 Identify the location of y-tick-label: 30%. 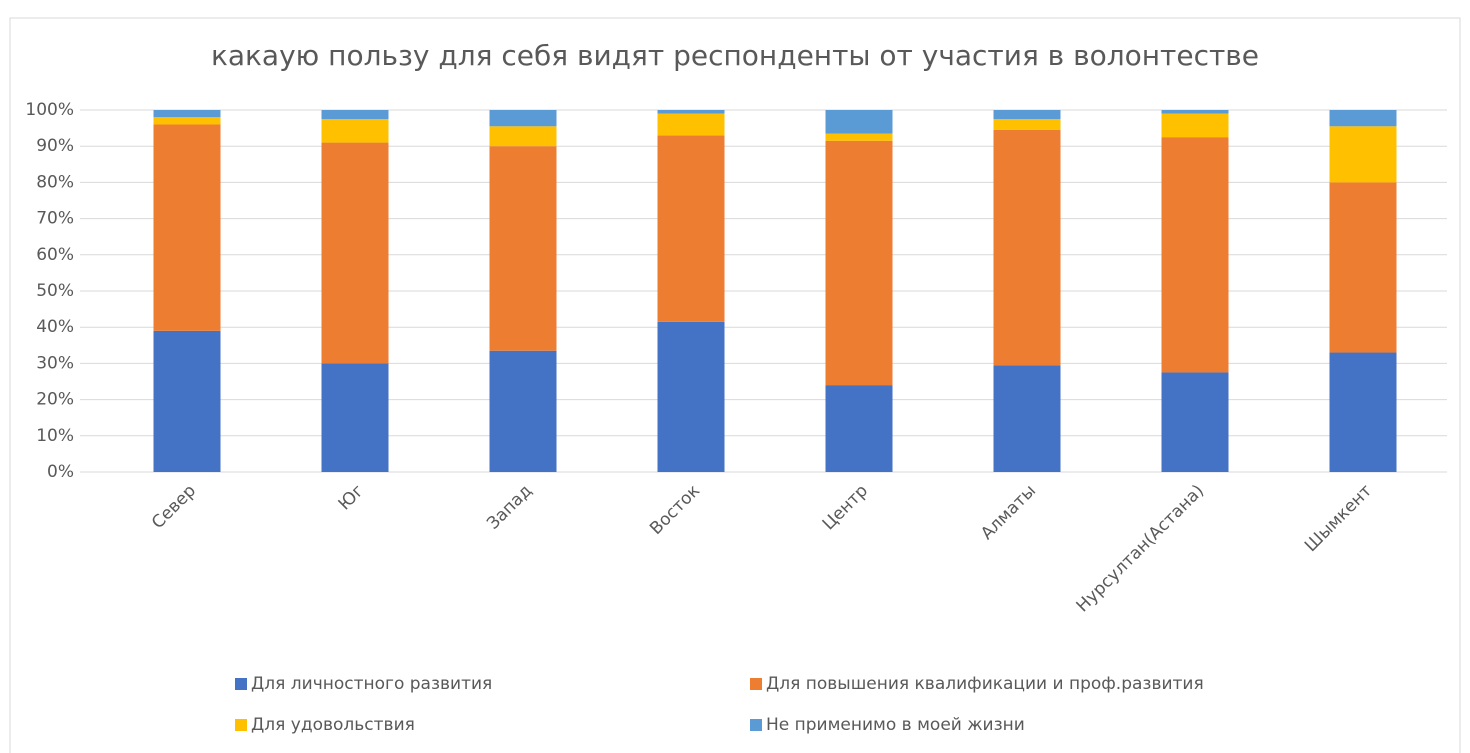
(55, 363).